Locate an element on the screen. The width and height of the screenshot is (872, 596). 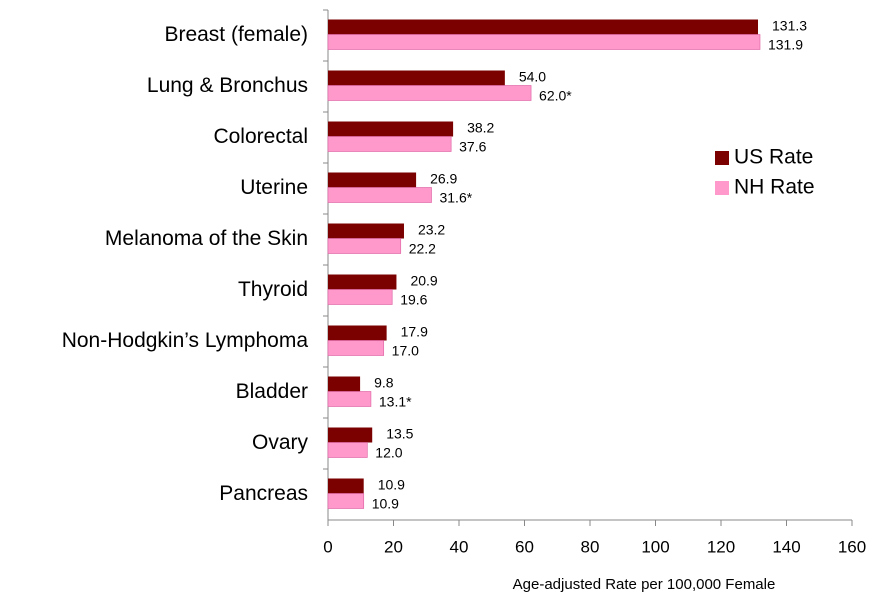
value-label: 37.6 is located at coordinates (472, 147).